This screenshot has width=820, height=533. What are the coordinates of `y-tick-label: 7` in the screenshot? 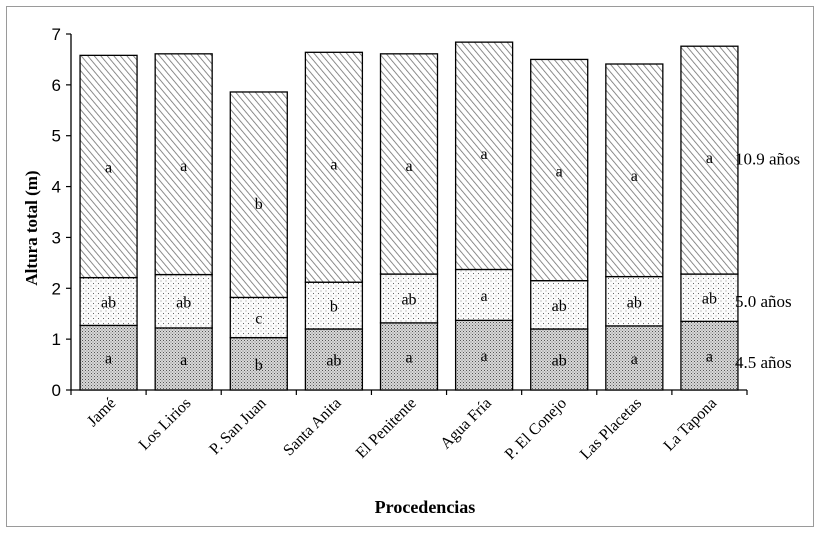 It's located at (56, 34).